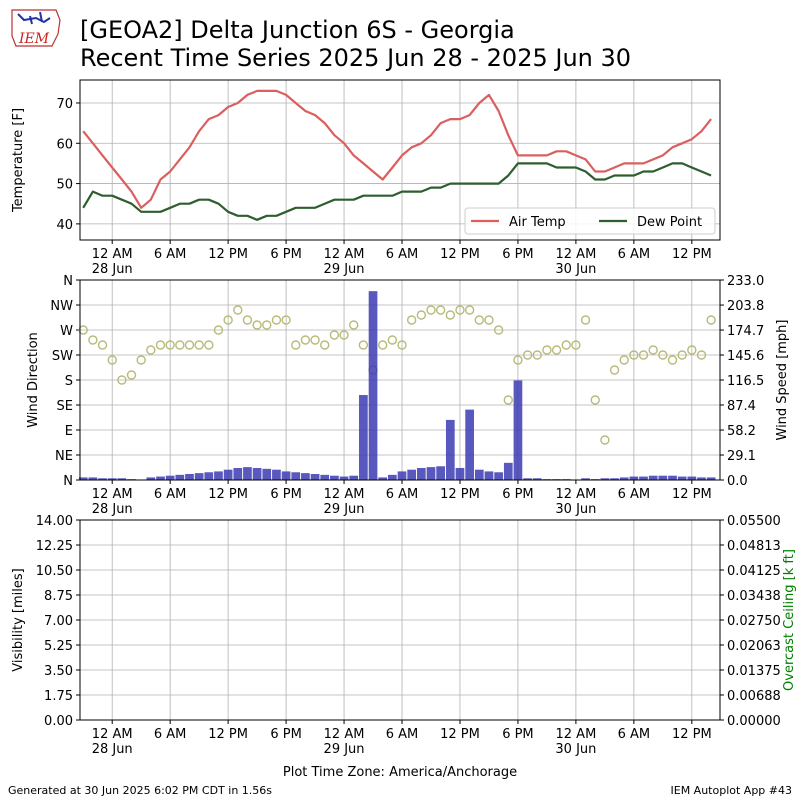  I want to click on y-tick-label: 40, so click(64, 225).